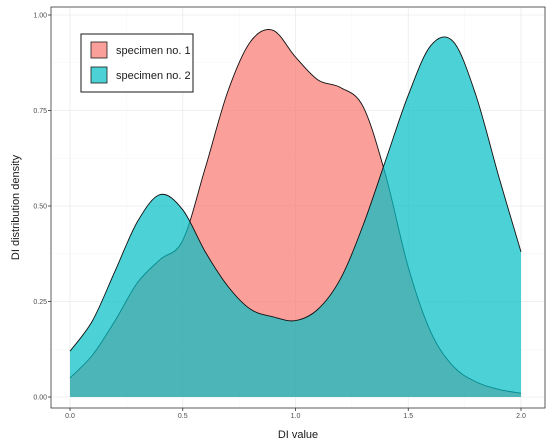 This screenshot has height=444, width=550. Describe the element at coordinates (153, 51) in the screenshot. I see `legend-label-specimen-1: specimen no. 1` at that location.